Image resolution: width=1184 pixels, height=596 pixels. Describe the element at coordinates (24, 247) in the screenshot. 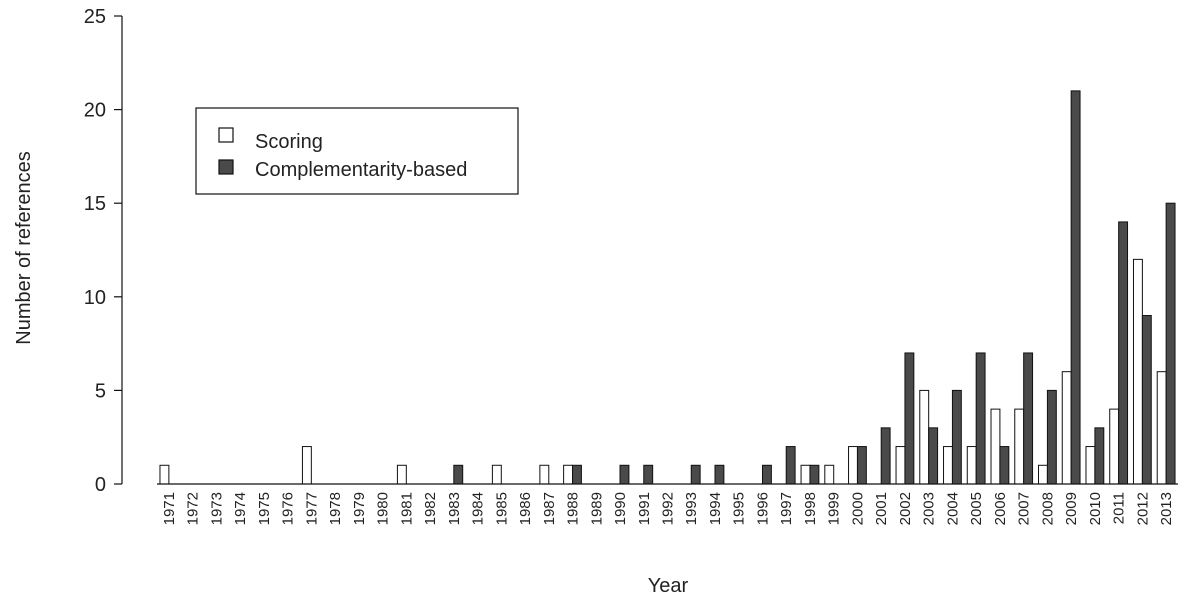

I see `y-axis-title: Number of references` at that location.